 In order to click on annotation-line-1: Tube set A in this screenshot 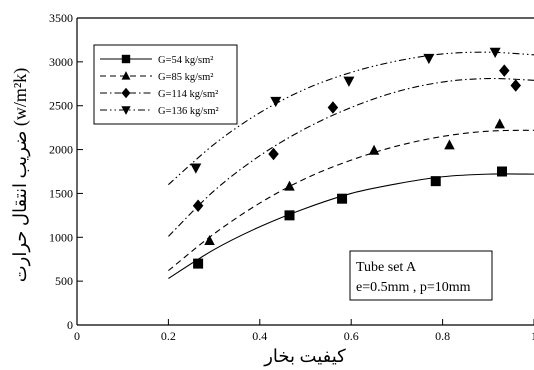, I will do `click(386, 267)`.